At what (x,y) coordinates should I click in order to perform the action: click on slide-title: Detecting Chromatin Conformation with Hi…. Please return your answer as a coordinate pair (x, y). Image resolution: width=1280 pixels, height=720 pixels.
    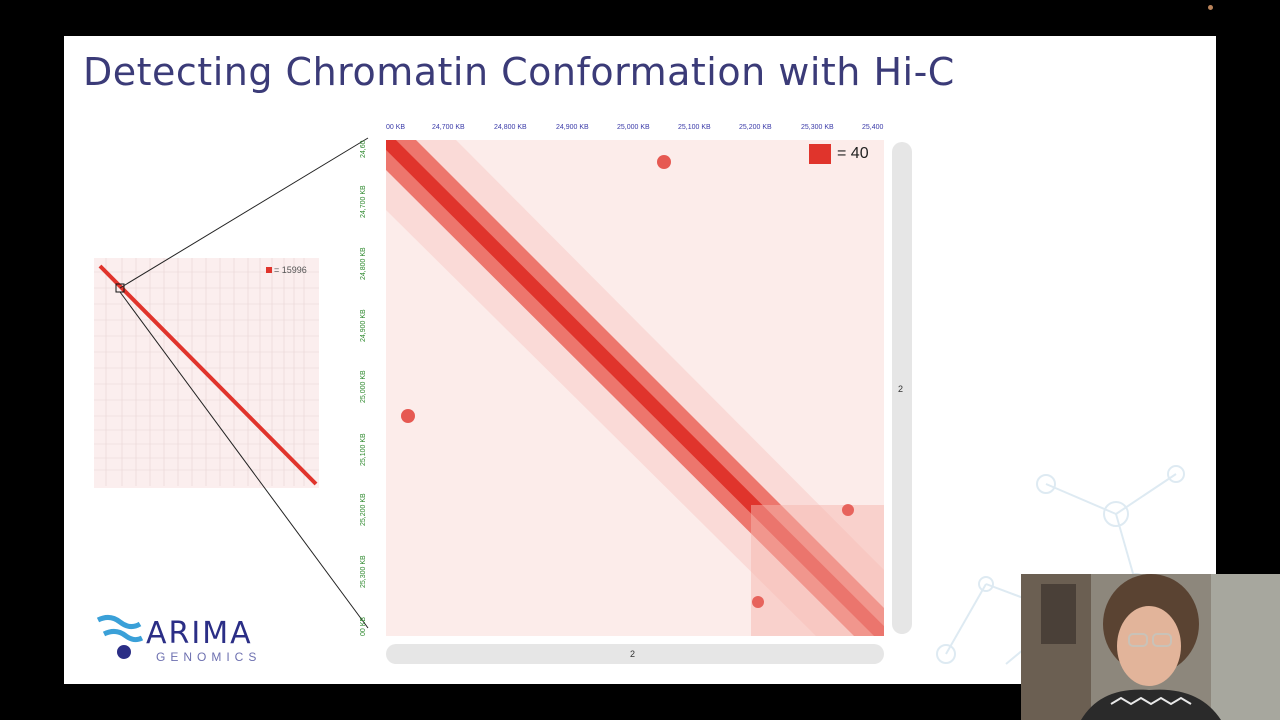
    Looking at the image, I should click on (519, 72).